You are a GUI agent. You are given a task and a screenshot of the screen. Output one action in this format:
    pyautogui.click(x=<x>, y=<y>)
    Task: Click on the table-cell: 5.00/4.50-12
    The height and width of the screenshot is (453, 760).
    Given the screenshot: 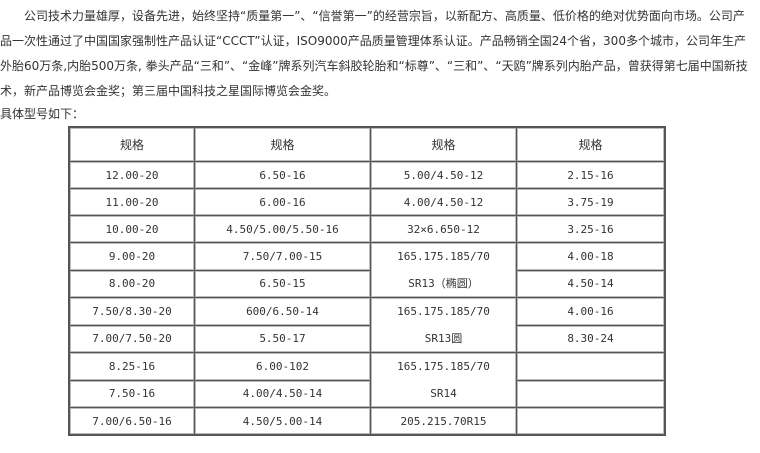 What is the action you would take?
    pyautogui.click(x=443, y=175)
    